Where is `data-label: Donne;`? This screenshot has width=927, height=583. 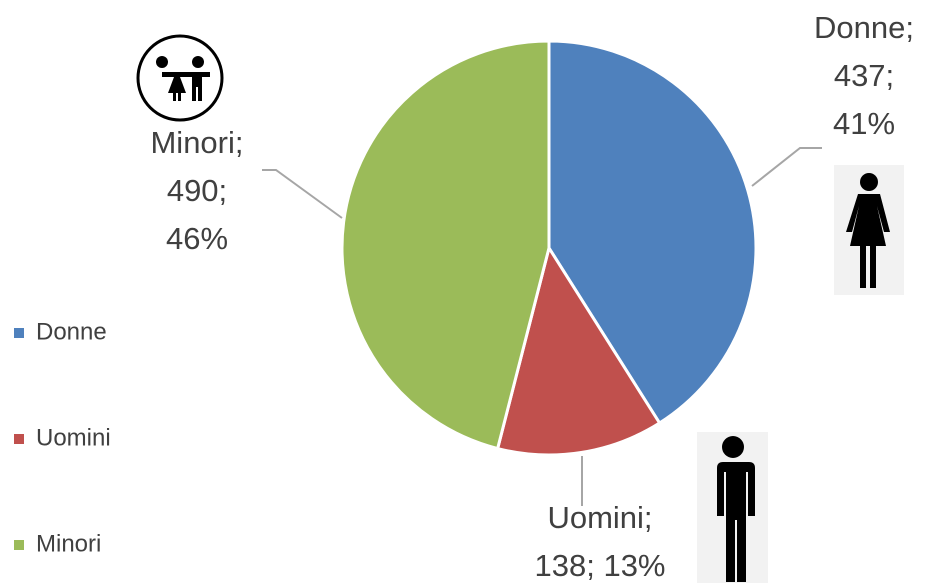
data-label: Donne; is located at coordinates (864, 27).